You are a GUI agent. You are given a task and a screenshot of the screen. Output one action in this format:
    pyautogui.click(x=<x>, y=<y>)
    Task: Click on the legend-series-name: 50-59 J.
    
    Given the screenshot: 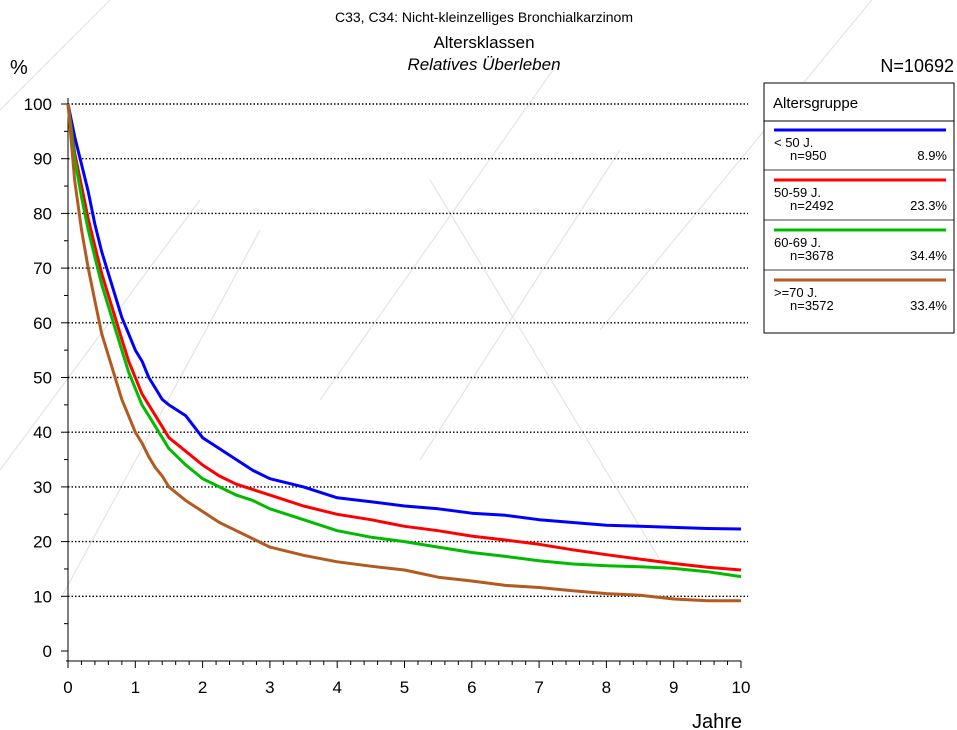 What is the action you would take?
    pyautogui.click(x=797, y=192)
    